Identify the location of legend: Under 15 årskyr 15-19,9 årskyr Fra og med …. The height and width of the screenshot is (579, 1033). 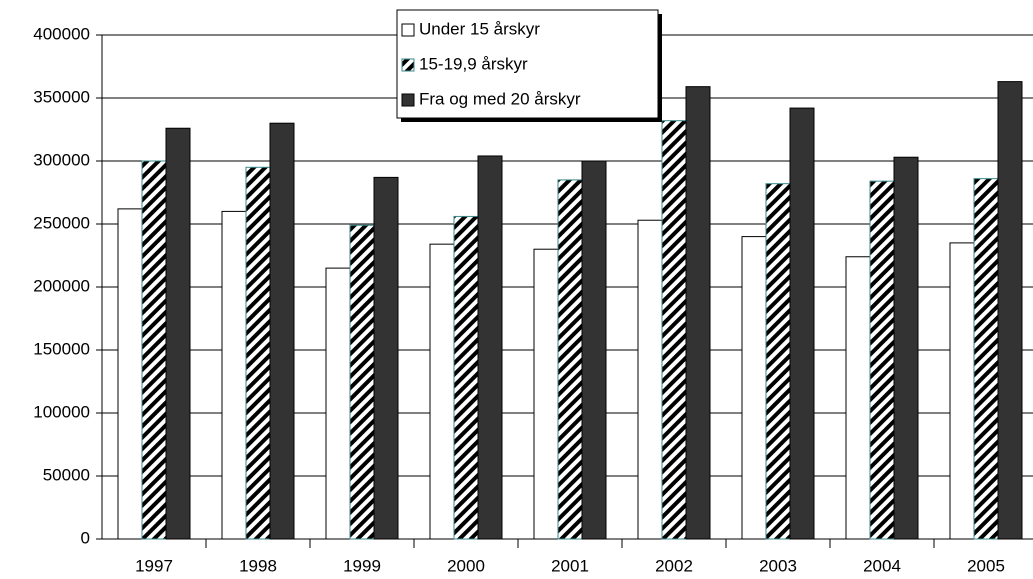
(527, 64).